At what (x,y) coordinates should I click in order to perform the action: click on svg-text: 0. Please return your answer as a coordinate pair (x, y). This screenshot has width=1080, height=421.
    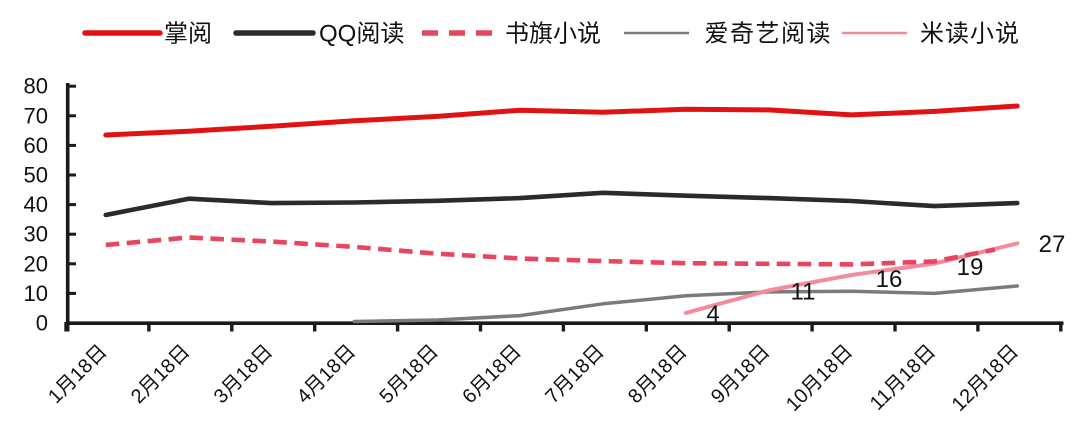
    Looking at the image, I should click on (42, 323).